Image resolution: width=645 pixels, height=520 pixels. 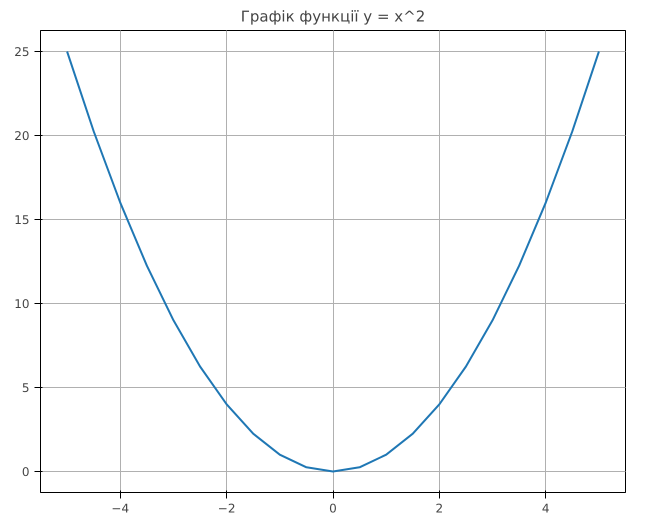 What do you see at coordinates (22, 304) in the screenshot?
I see `y-tick-label: 10` at bounding box center [22, 304].